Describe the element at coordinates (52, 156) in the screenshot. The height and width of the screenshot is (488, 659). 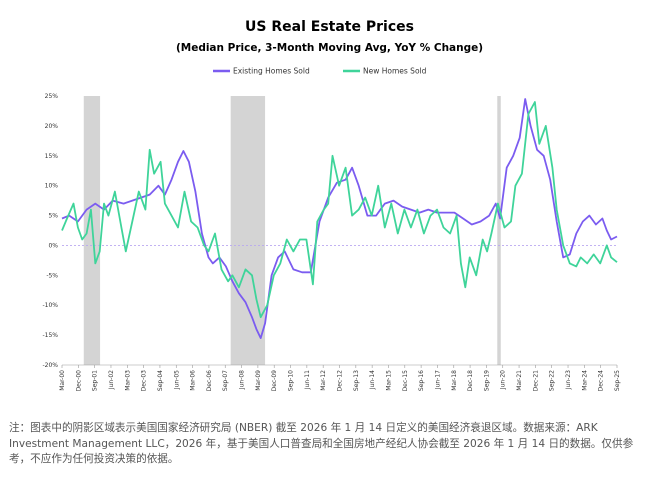
I see `y-tick-label: 15%` at that location.